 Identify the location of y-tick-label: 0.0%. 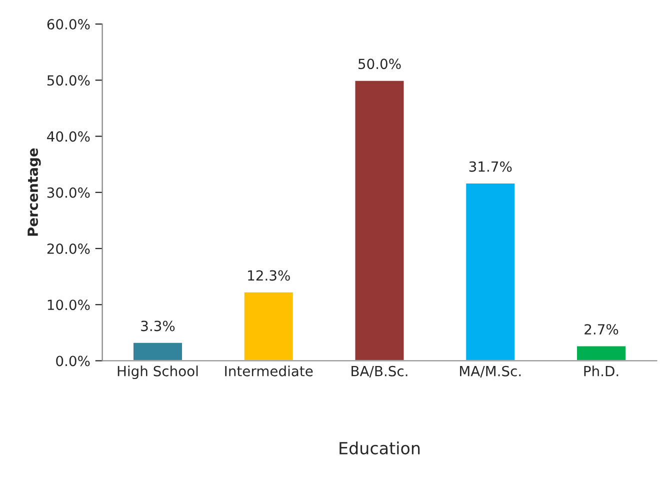
(73, 361).